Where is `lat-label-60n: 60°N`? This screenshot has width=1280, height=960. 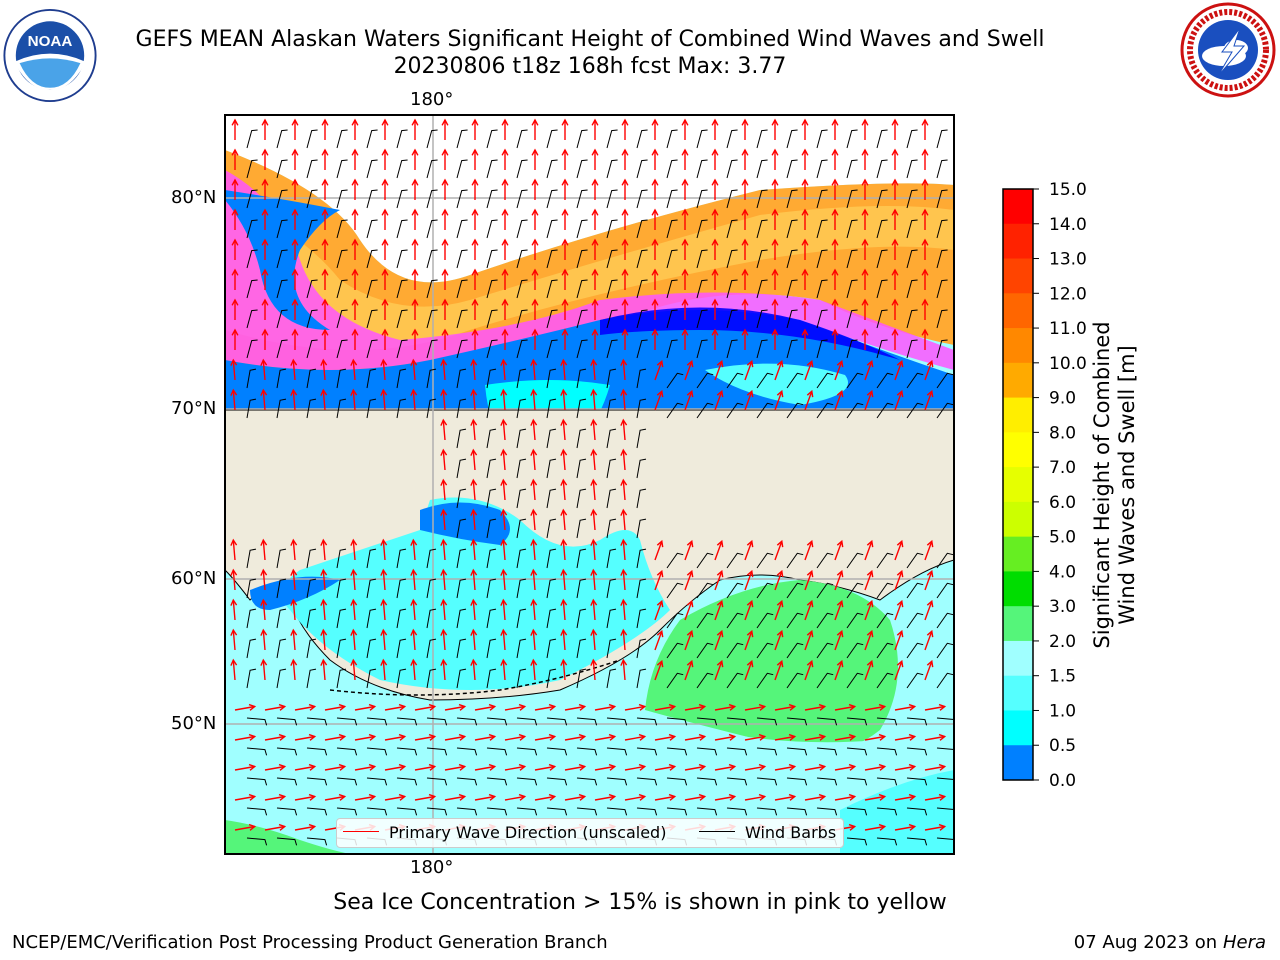
lat-label-60n: 60°N is located at coordinates (194, 578).